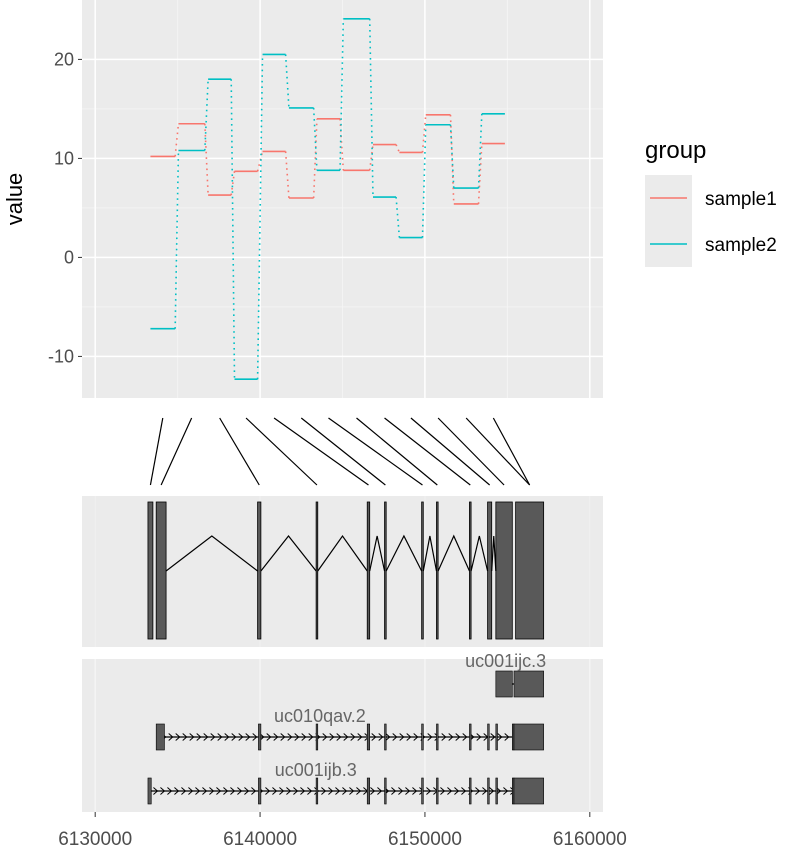 This screenshot has width=789, height=854. What do you see at coordinates (675, 150) in the screenshot?
I see `legend-title: group` at bounding box center [675, 150].